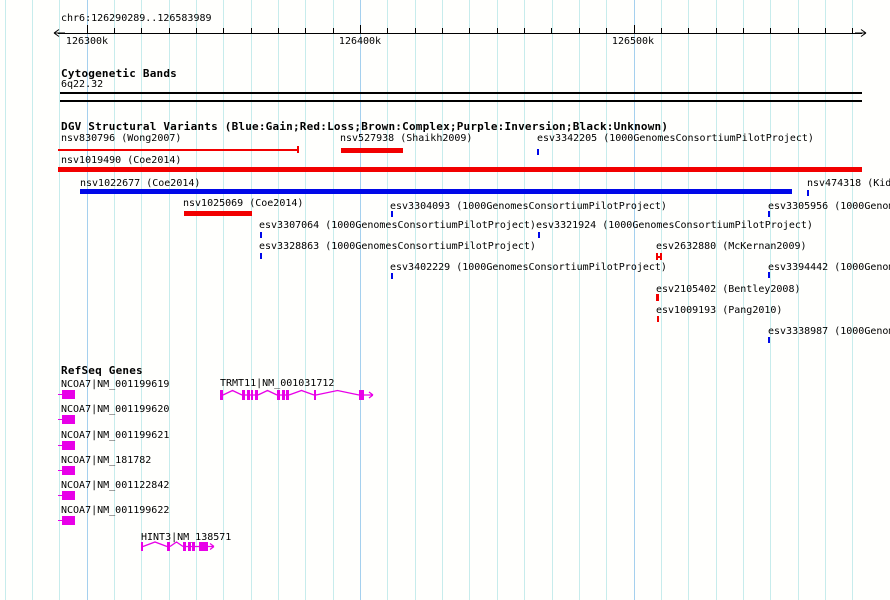  I want to click on variant-glyph-nsv830796, so click(178, 149).